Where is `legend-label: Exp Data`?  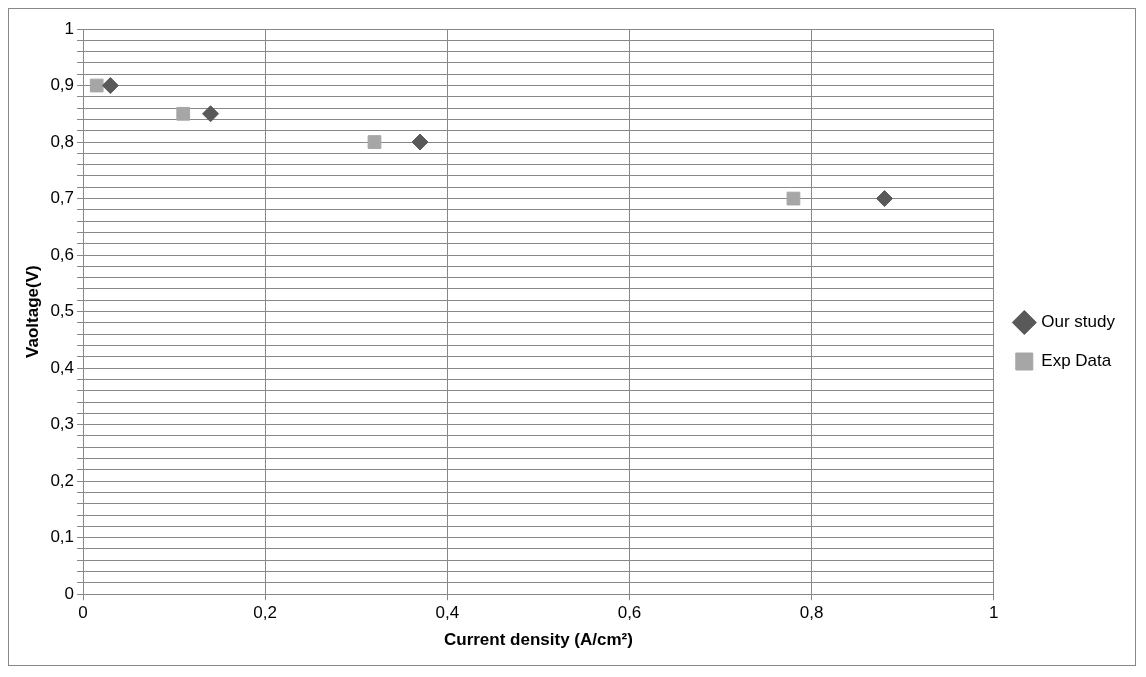
legend-label: Exp Data is located at coordinates (1076, 361).